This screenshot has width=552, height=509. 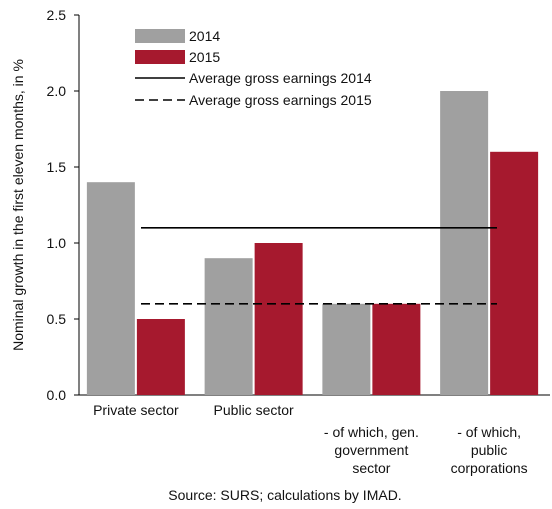 I want to click on x-category-label: Private sector, so click(x=136, y=410).